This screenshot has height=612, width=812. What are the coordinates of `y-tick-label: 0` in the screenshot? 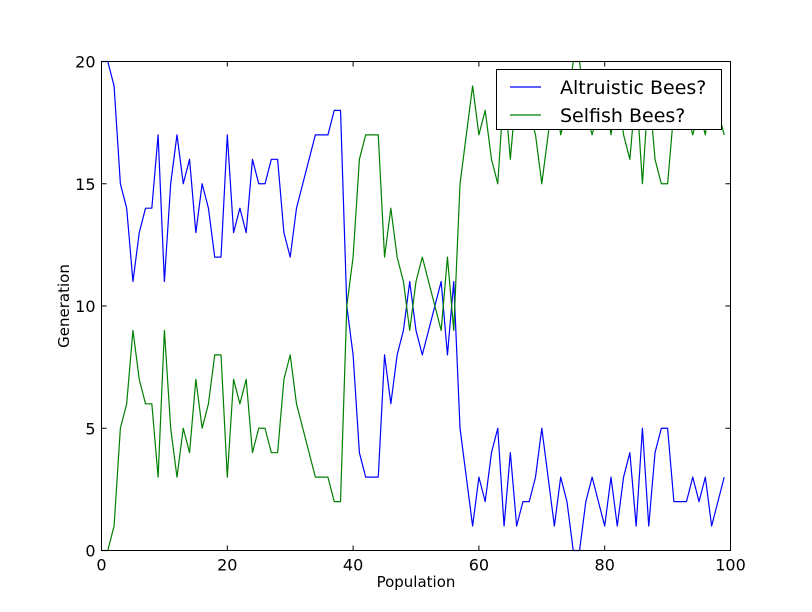 It's located at (90, 551).